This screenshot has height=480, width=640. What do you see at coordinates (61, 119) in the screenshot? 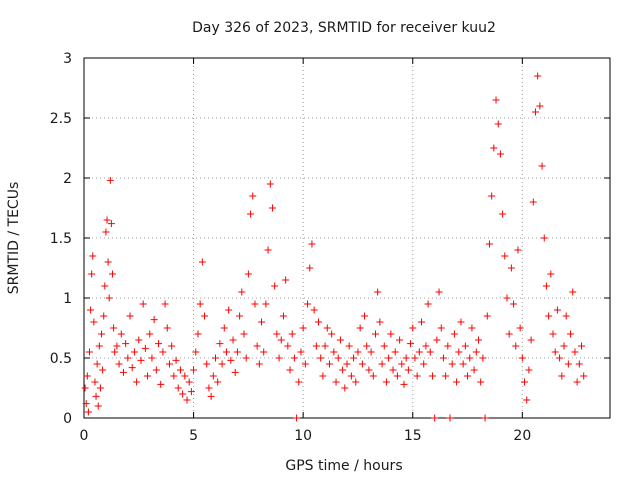
I see `y-tick-label: 2.5` at bounding box center [61, 119].